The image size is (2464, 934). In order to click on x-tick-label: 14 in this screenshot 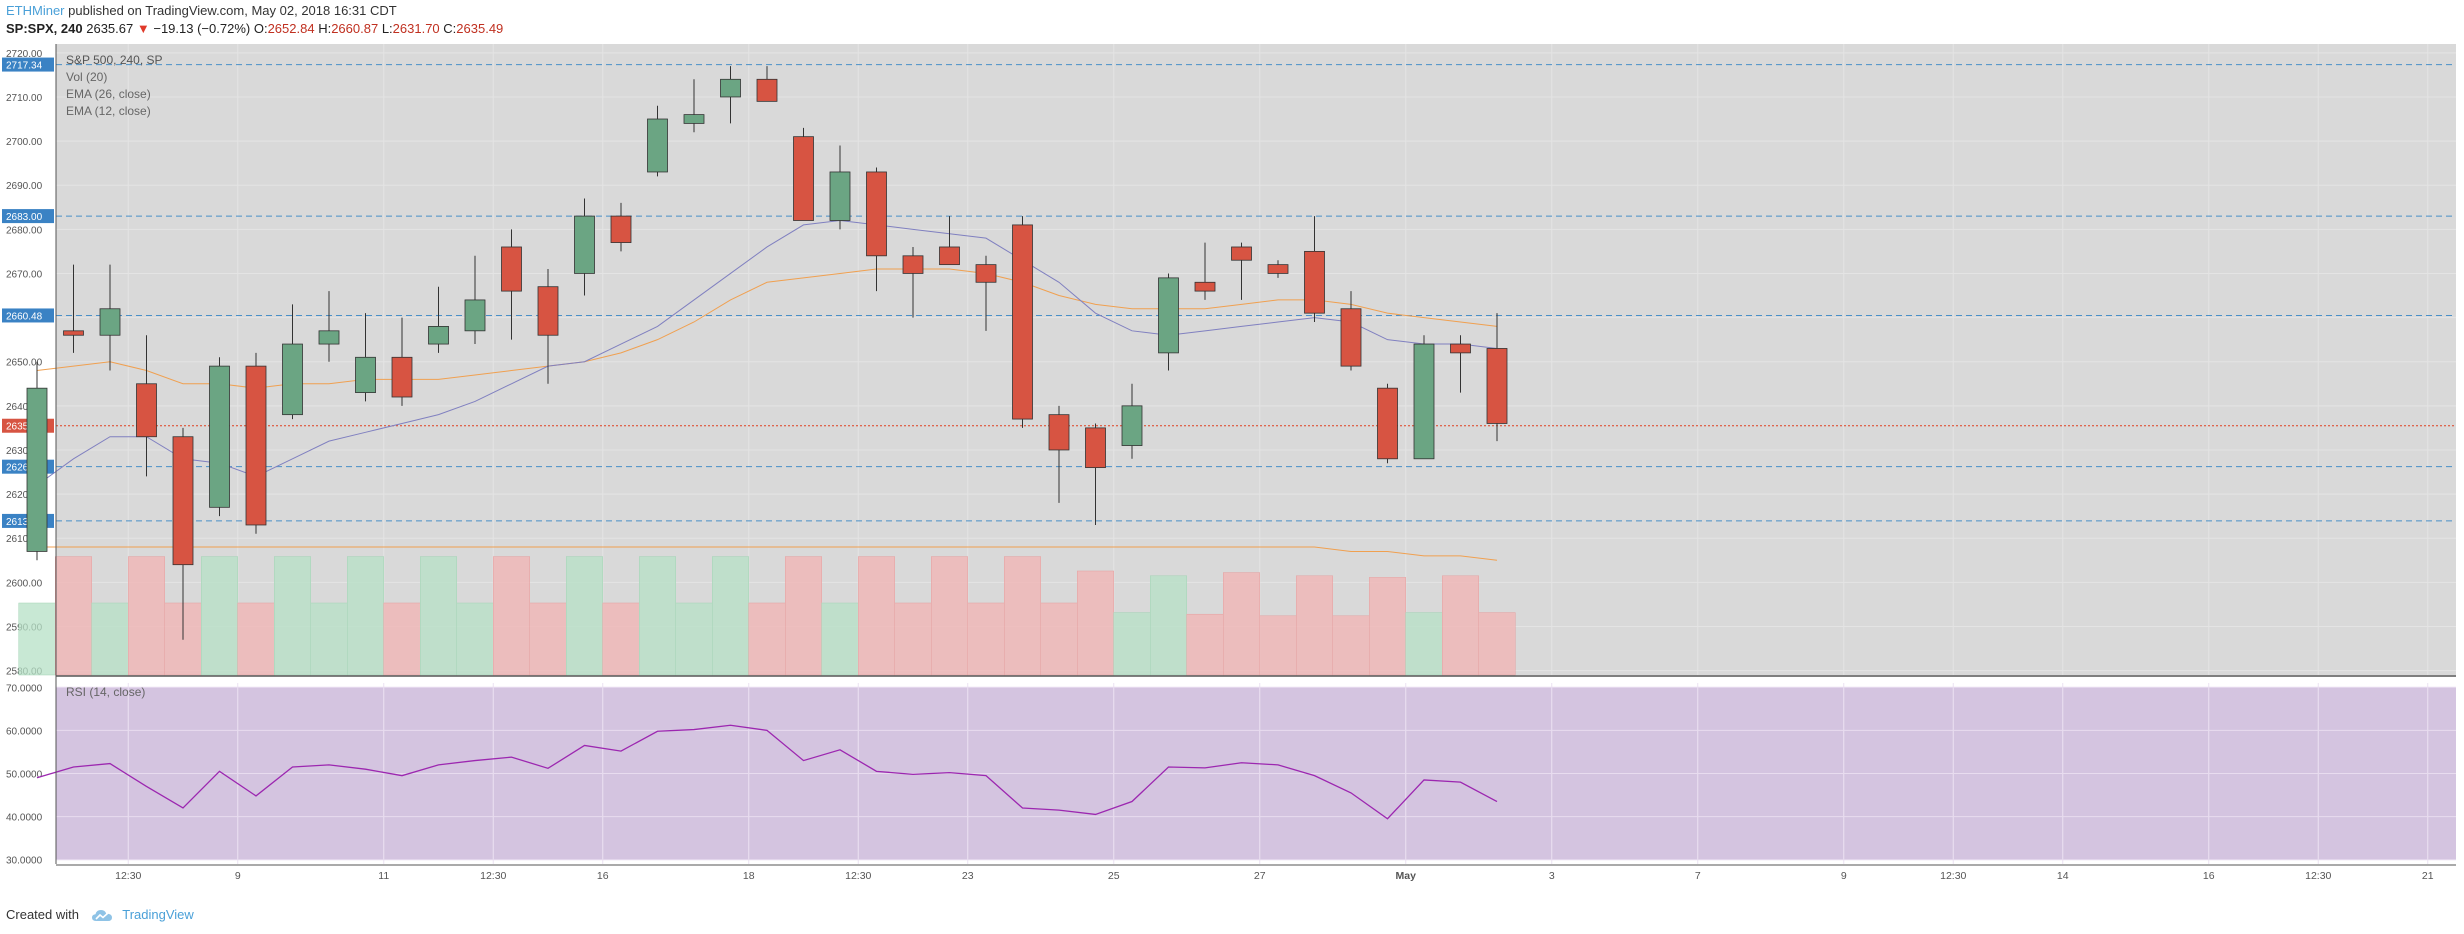, I will do `click(2063, 876)`.